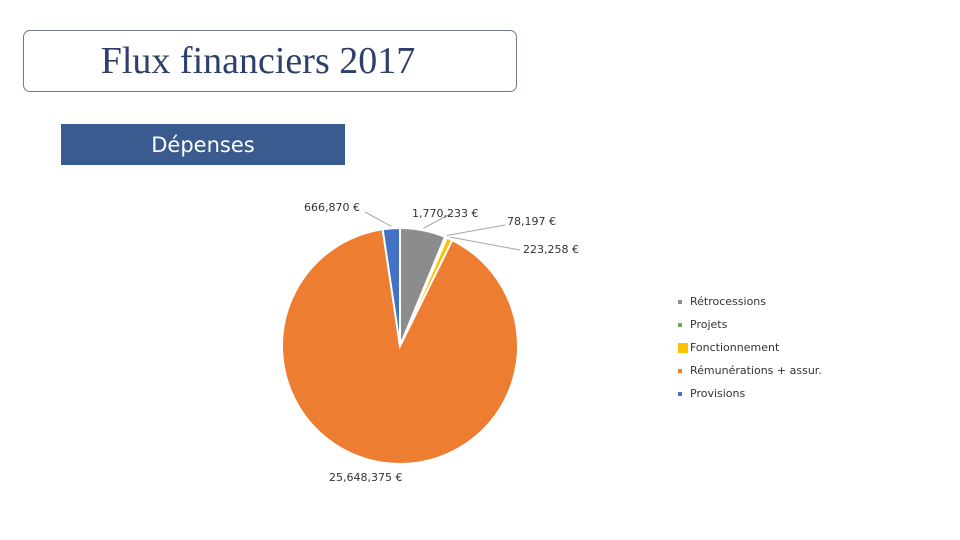  I want to click on data-label-retrocessions: 1,770,233 €, so click(445, 213).